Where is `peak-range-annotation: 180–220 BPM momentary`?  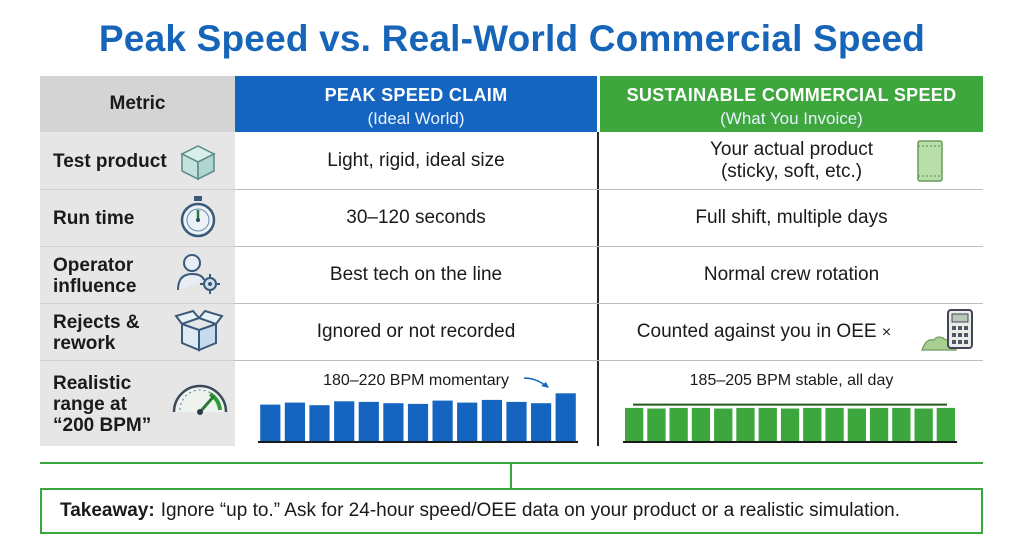 peak-range-annotation: 180–220 BPM momentary is located at coordinates (416, 381).